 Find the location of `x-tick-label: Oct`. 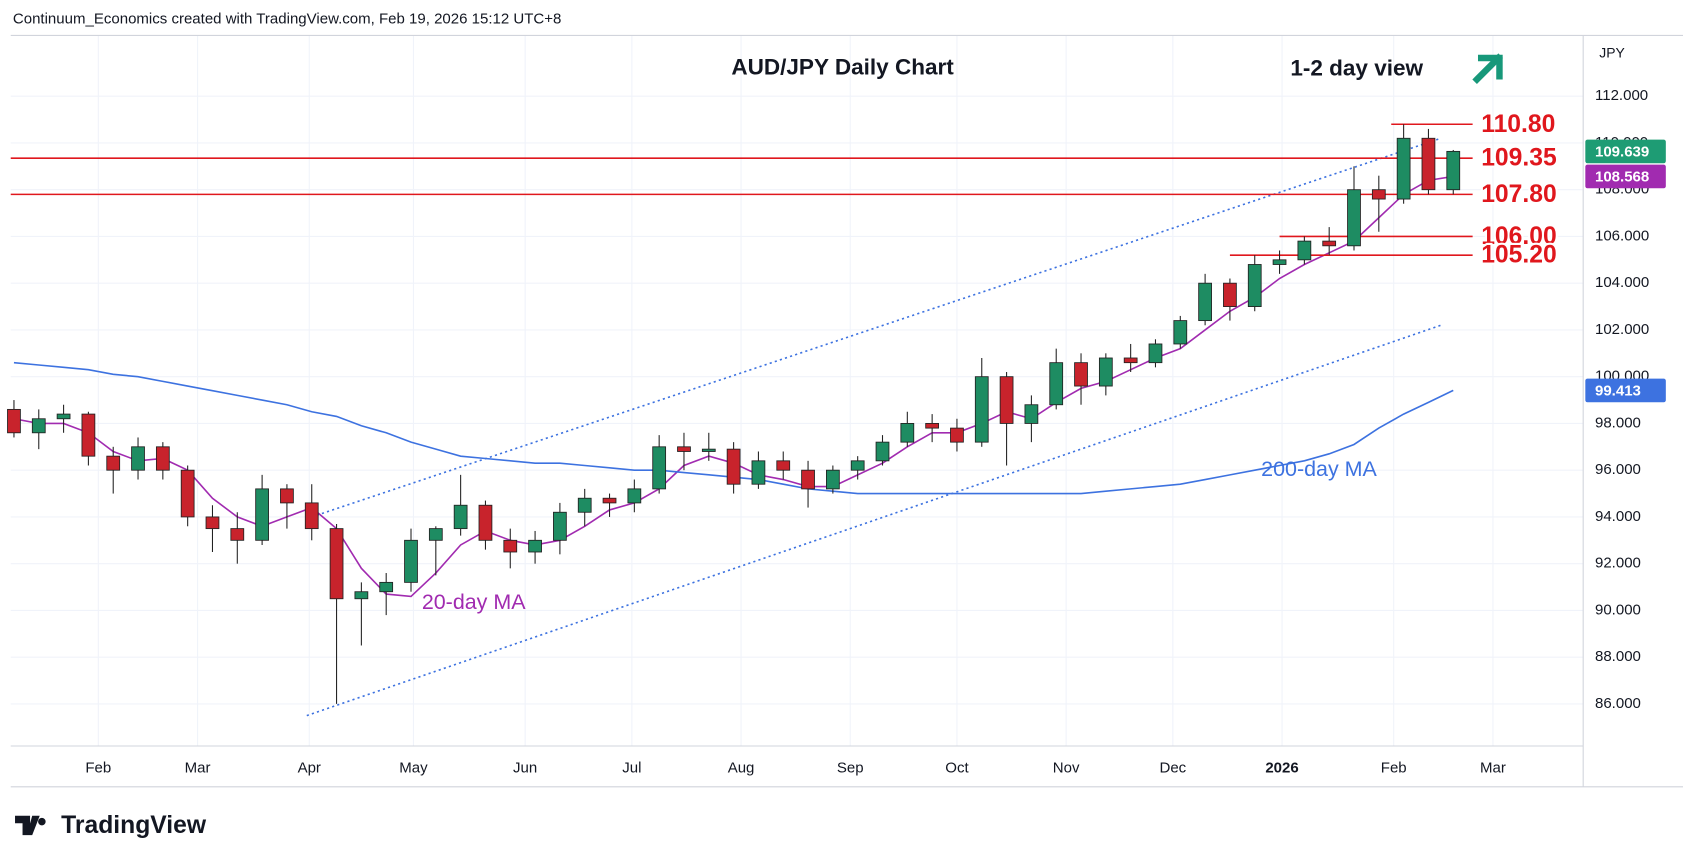

x-tick-label: Oct is located at coordinates (957, 767).